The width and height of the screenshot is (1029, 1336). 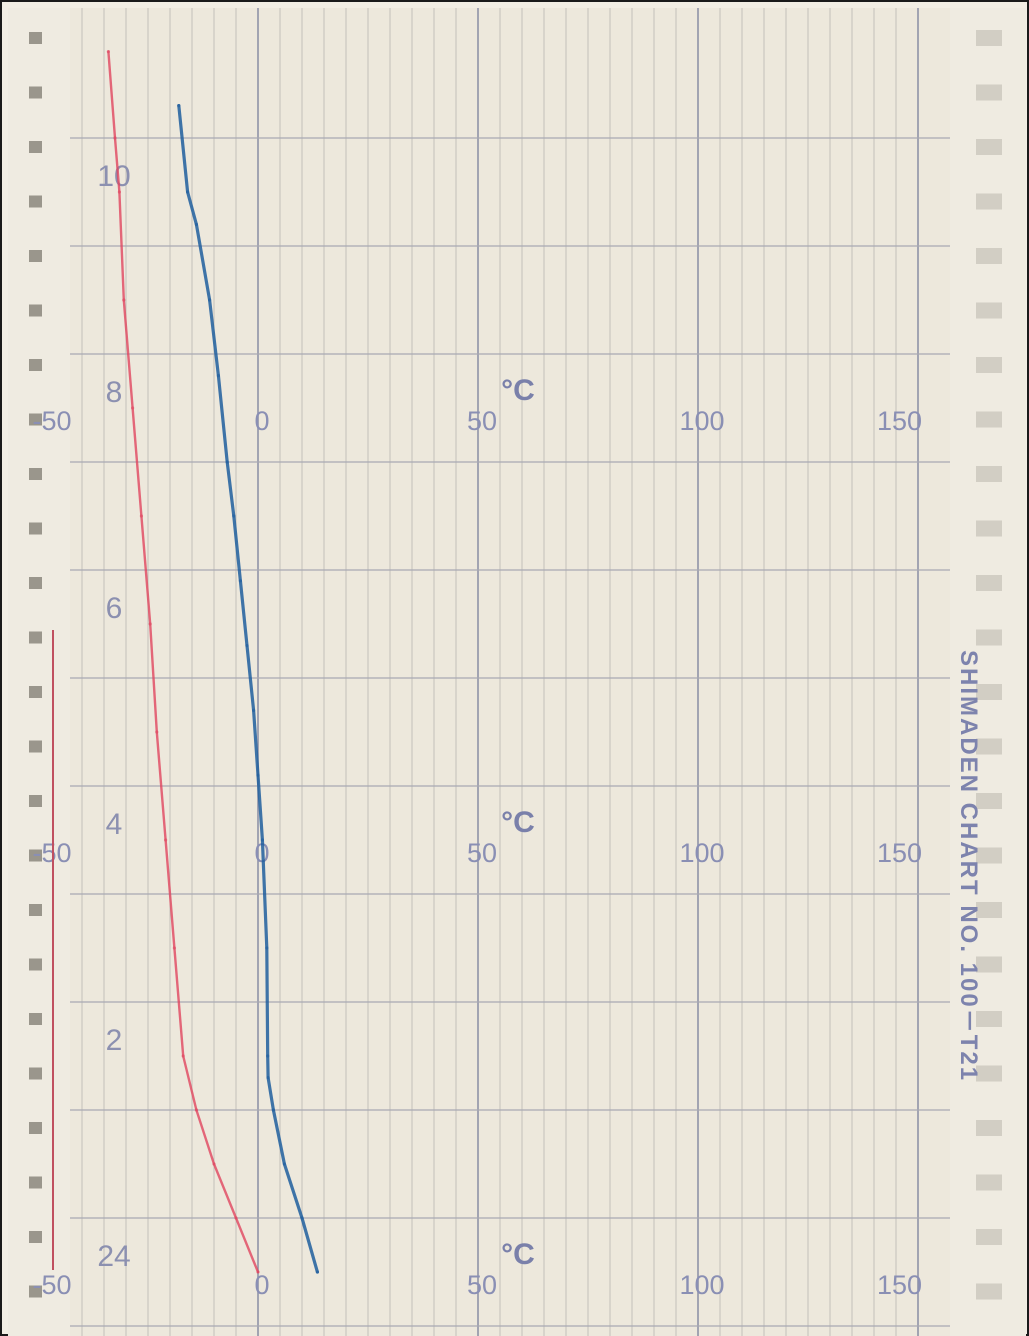 What do you see at coordinates (35, 665) in the screenshot?
I see `left-sprocket-holes` at bounding box center [35, 665].